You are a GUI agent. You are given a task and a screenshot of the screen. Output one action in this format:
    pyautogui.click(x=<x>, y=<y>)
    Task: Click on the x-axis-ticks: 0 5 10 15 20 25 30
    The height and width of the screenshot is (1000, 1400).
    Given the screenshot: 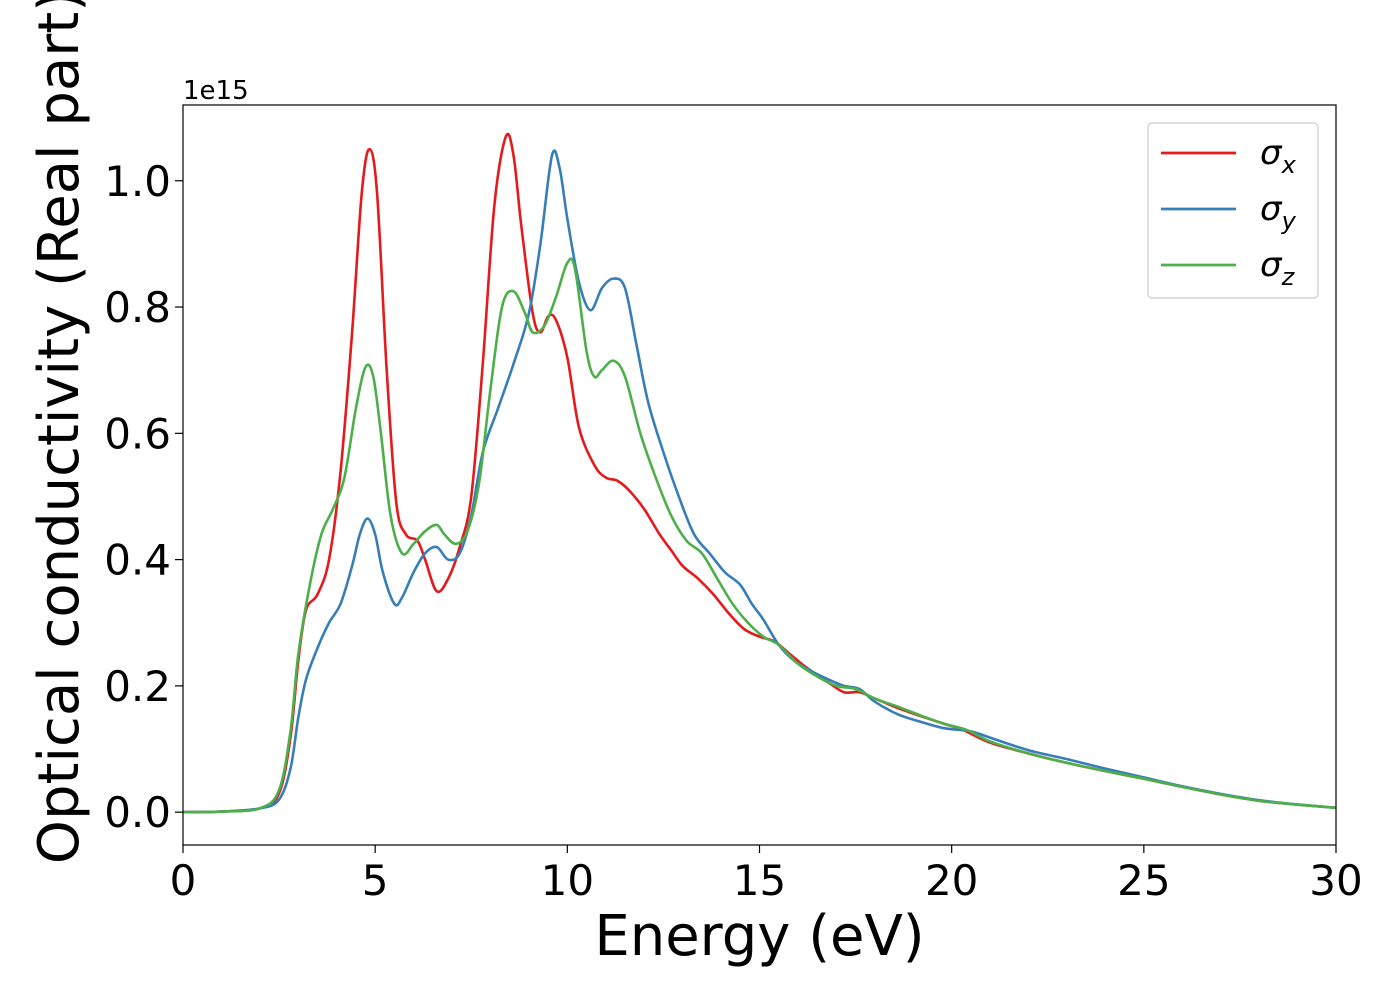 What is the action you would take?
    pyautogui.click(x=766, y=875)
    